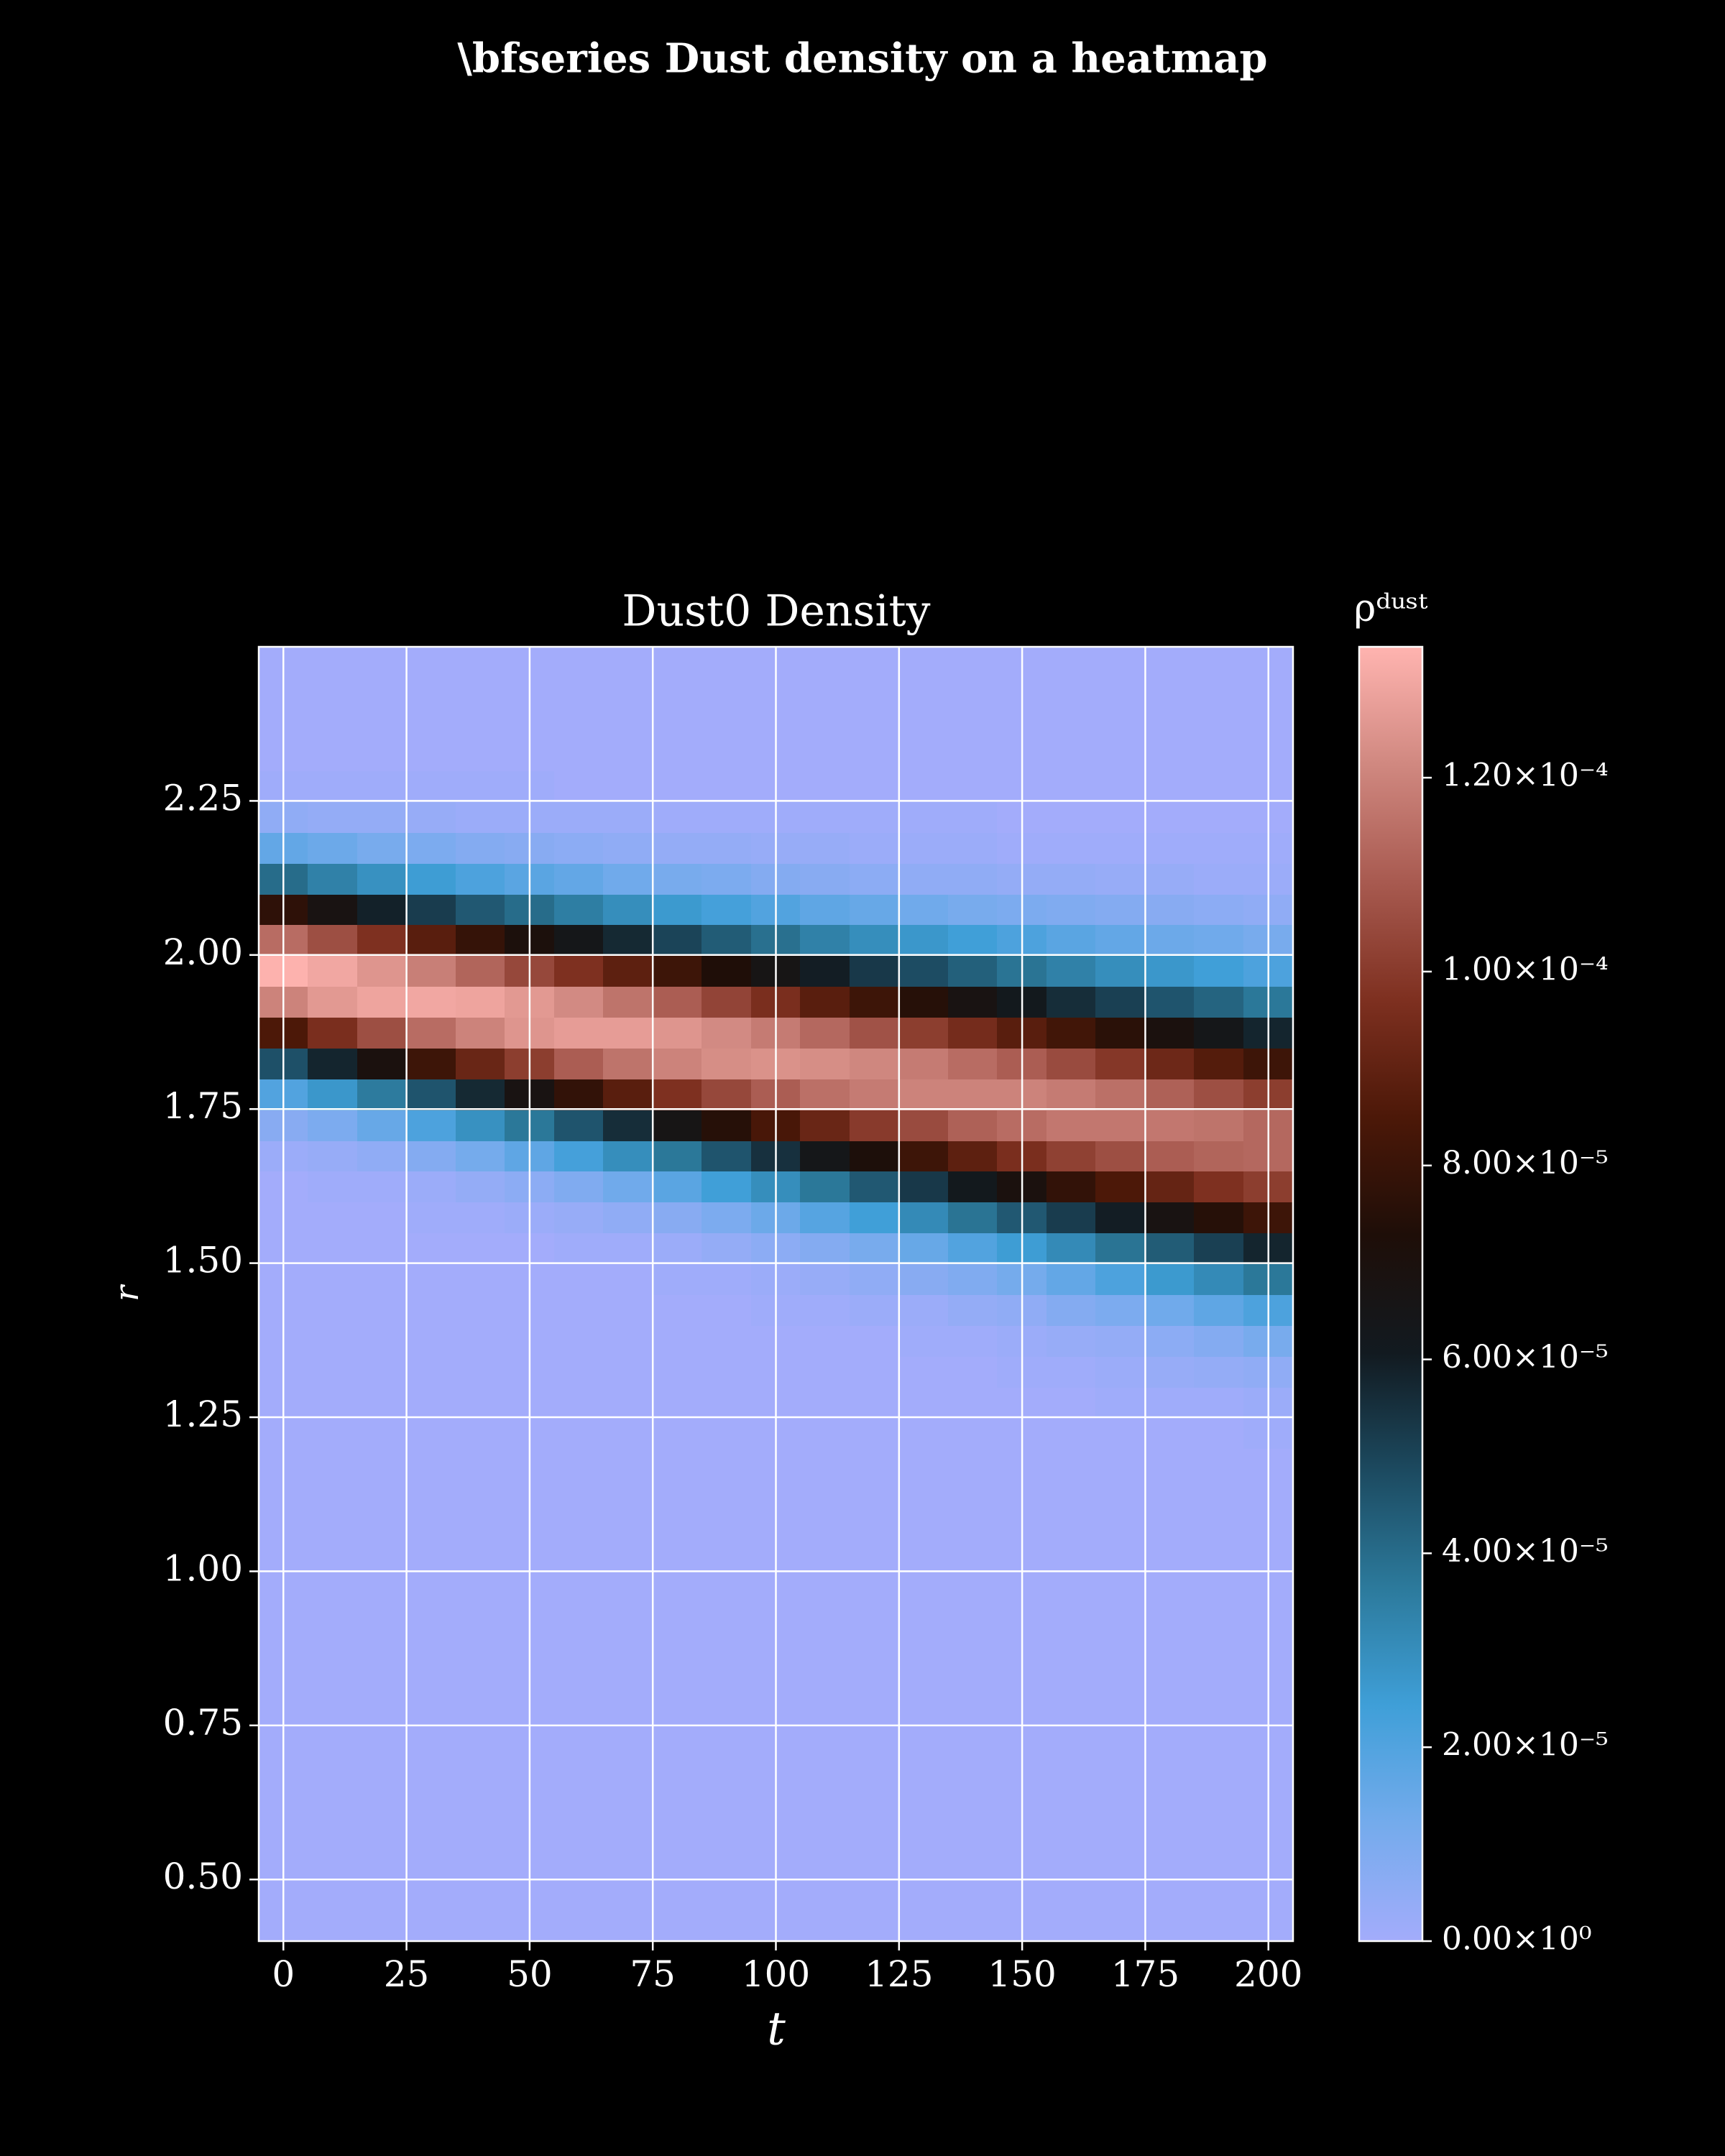 This screenshot has width=1725, height=2156. Describe the element at coordinates (1525, 775) in the screenshot. I see `colorbar-tick-label: 1.20×10⁻⁴` at that location.